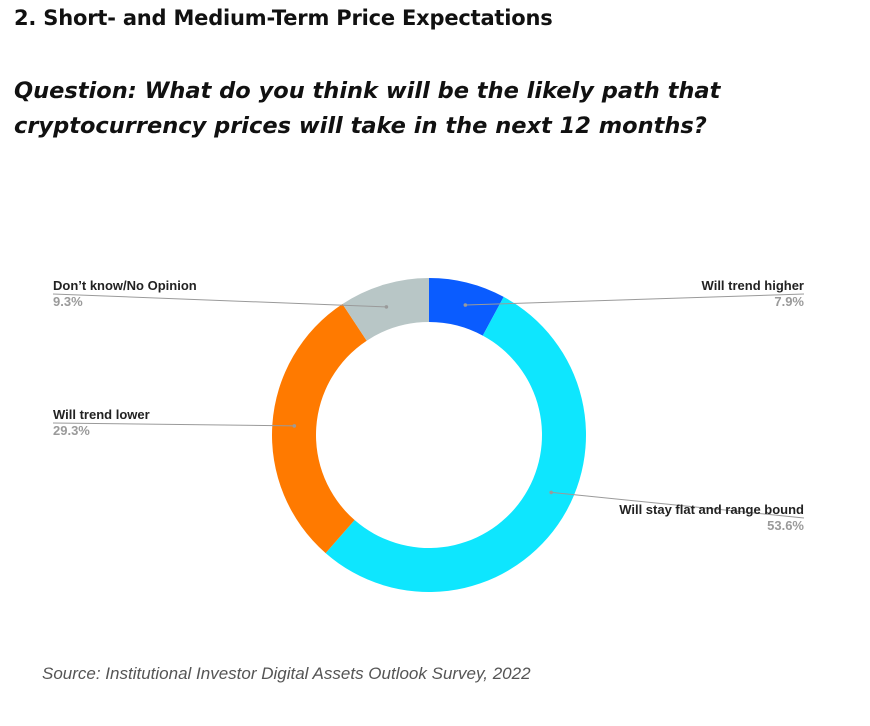 The height and width of the screenshot is (726, 870). Describe the element at coordinates (386, 307) in the screenshot. I see `leader-dot-don-t-know-no-opinion` at that location.